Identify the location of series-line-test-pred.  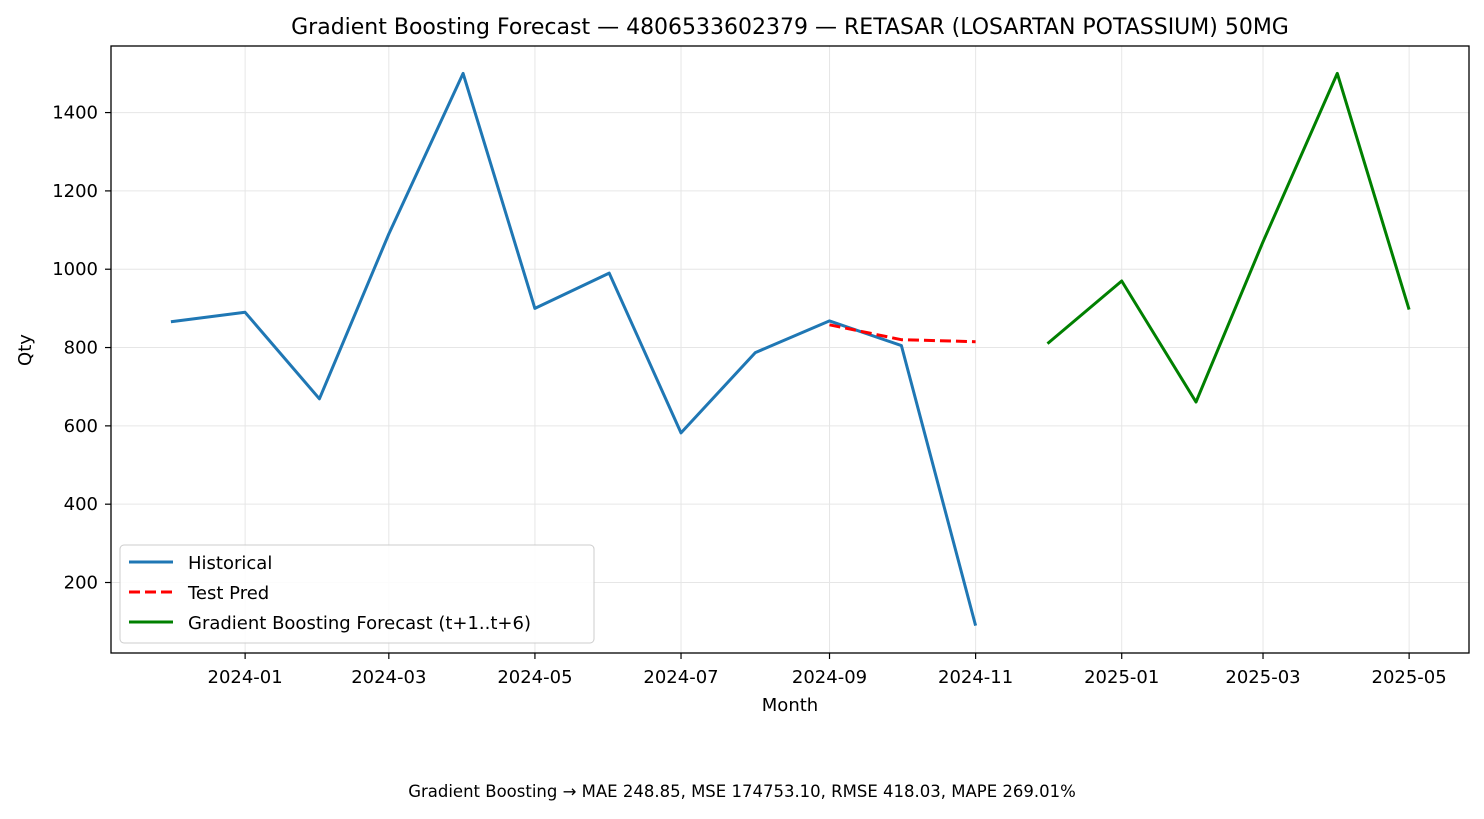
(902, 333).